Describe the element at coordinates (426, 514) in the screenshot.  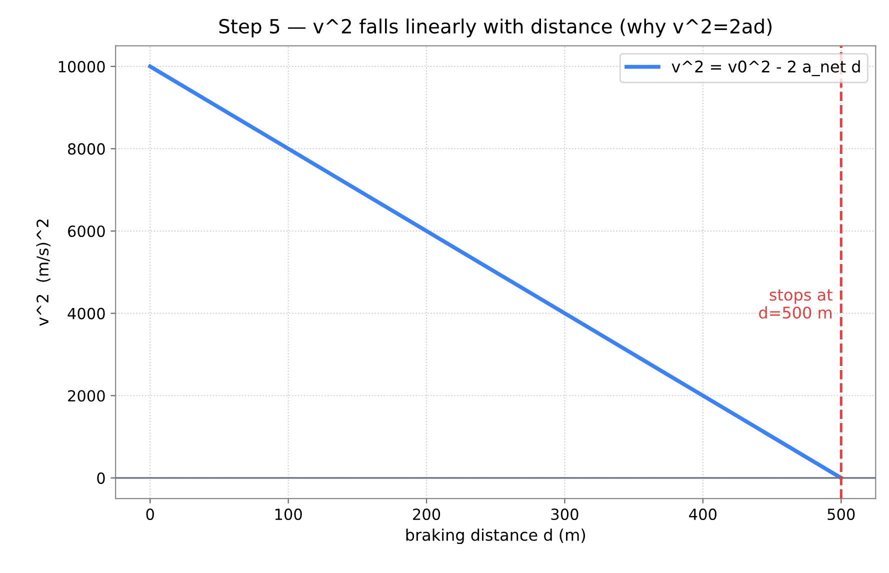
I see `x-tick-label: 200` at that location.